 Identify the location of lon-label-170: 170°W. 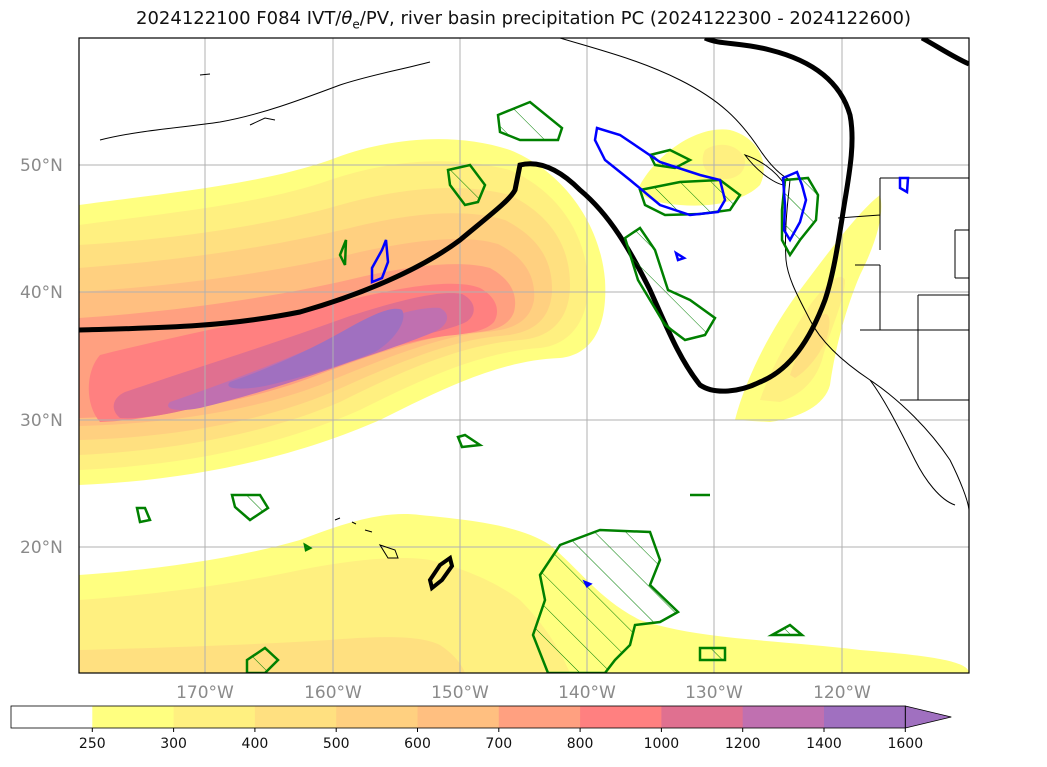
(205, 693).